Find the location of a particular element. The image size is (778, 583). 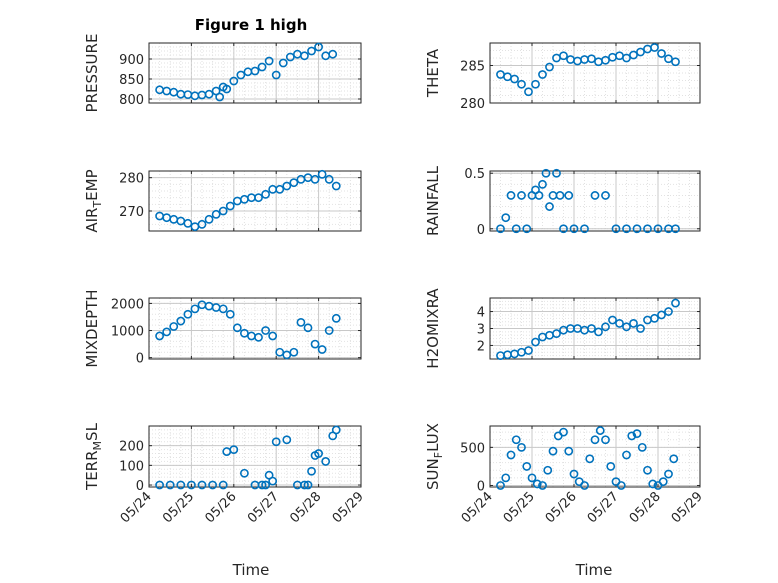

y-tick-label: 2 is located at coordinates (481, 346).